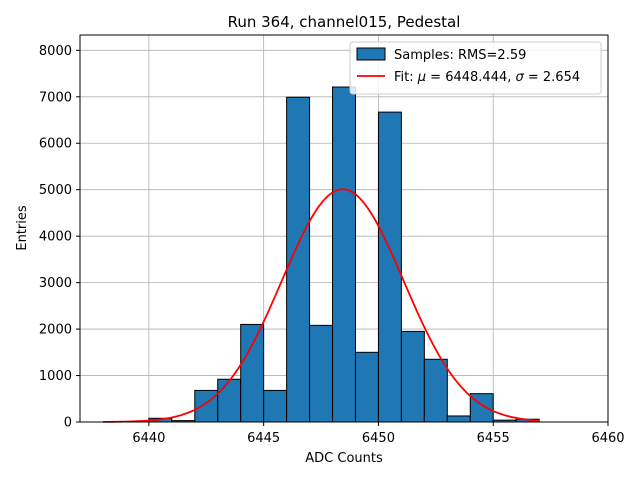 The height and width of the screenshot is (480, 640). What do you see at coordinates (344, 22) in the screenshot?
I see `chart-title: Run 364, channel015, Pedestal` at bounding box center [344, 22].